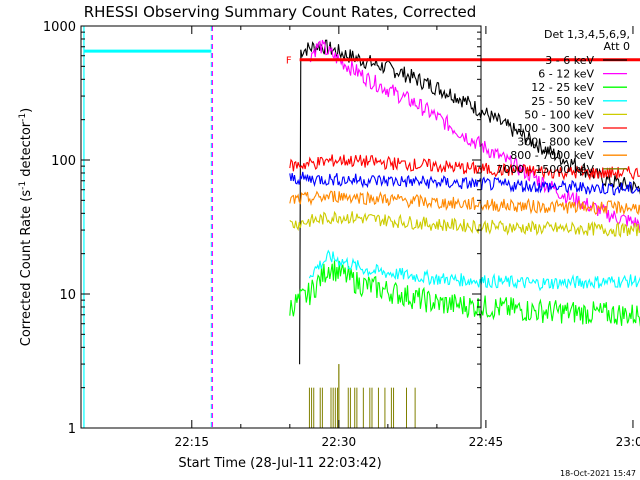 Image resolution: width=640 pixels, height=480 pixels. I want to click on legend-entry-label: 300 - 800 keV, so click(555, 142).